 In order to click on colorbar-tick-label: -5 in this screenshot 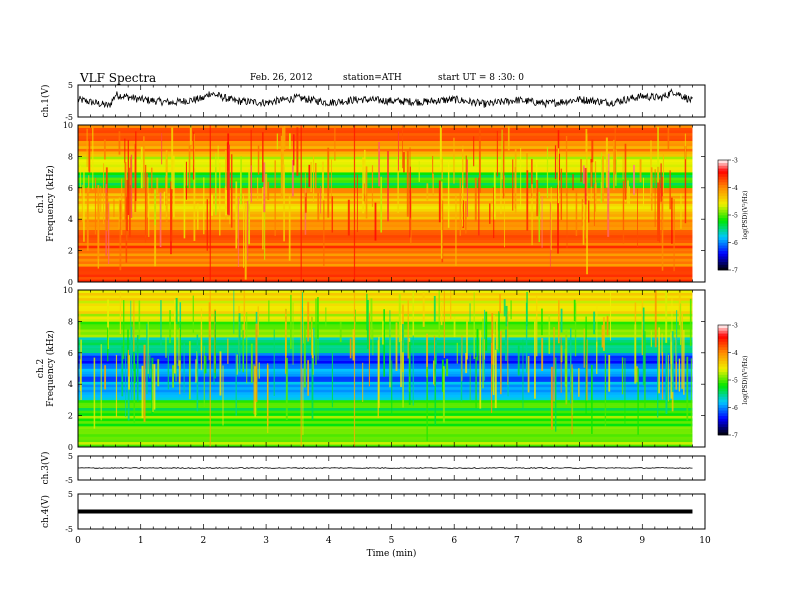, I will do `click(735, 381)`.